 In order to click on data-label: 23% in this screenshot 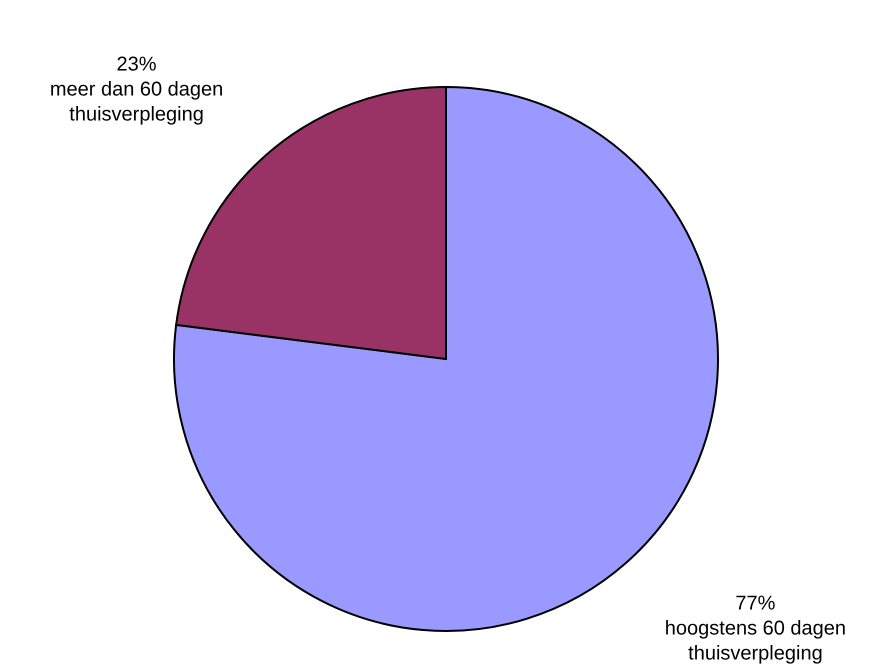, I will do `click(136, 65)`.